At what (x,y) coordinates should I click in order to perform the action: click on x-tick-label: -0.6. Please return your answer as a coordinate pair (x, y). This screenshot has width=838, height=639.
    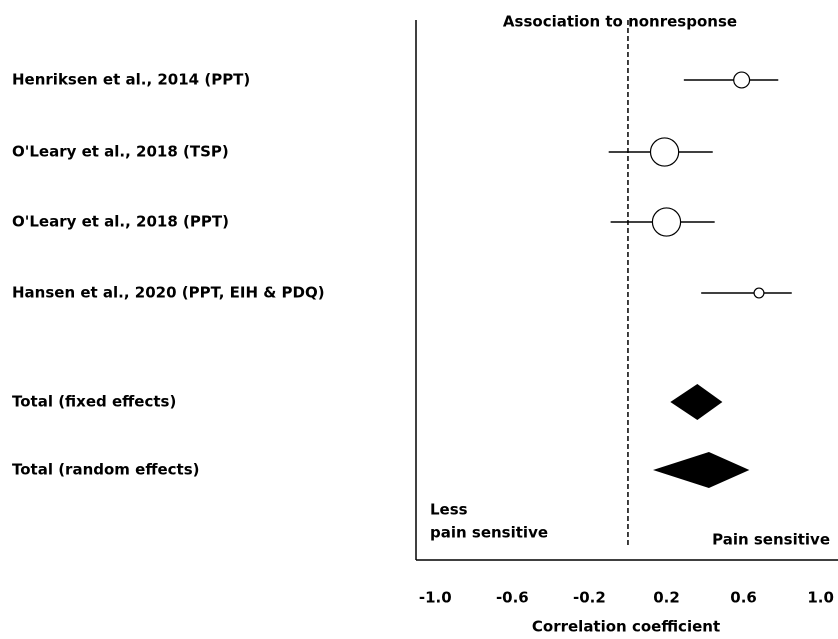
    Looking at the image, I should click on (512, 598).